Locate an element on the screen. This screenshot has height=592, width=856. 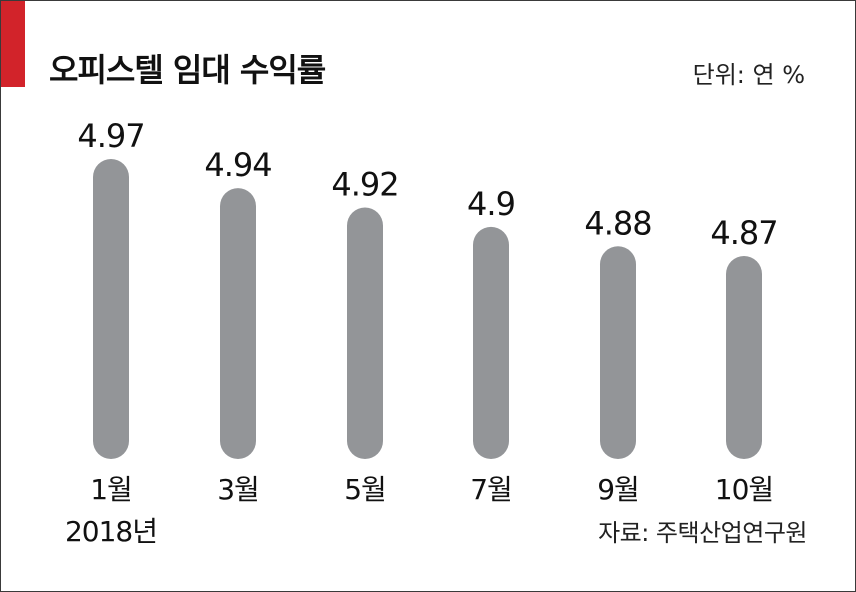
value-label-3: 4.92 is located at coordinates (364, 185).